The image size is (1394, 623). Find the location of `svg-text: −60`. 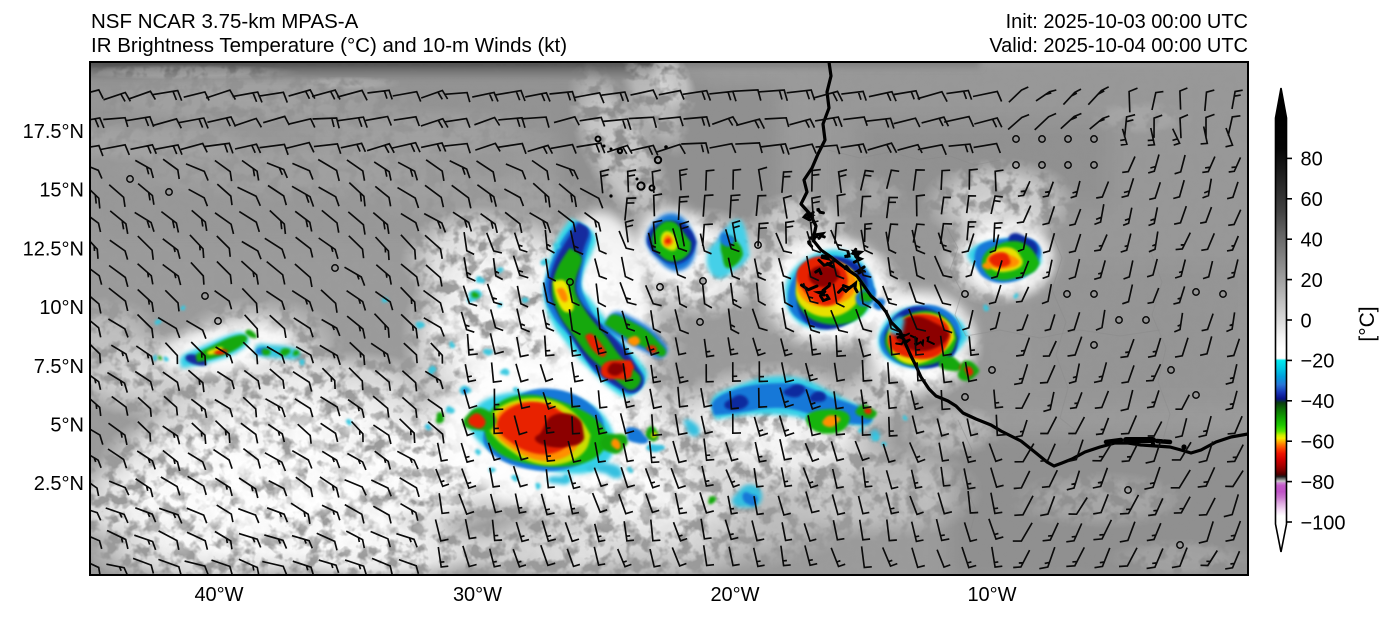

svg-text: −60 is located at coordinates (1318, 443).